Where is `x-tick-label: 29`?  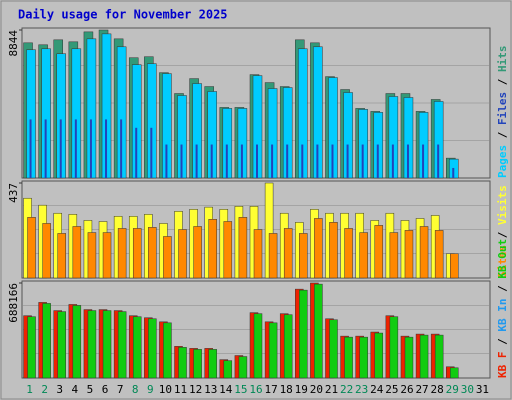
x-tick-label: 29 is located at coordinates (452, 389).